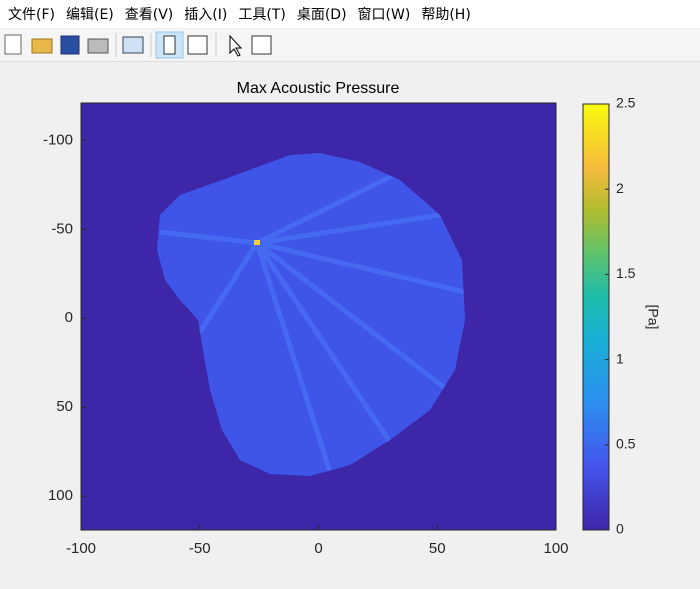 Image resolution: width=700 pixels, height=589 pixels. What do you see at coordinates (62, 228) in the screenshot?
I see `y-tick-label: -50` at bounding box center [62, 228].